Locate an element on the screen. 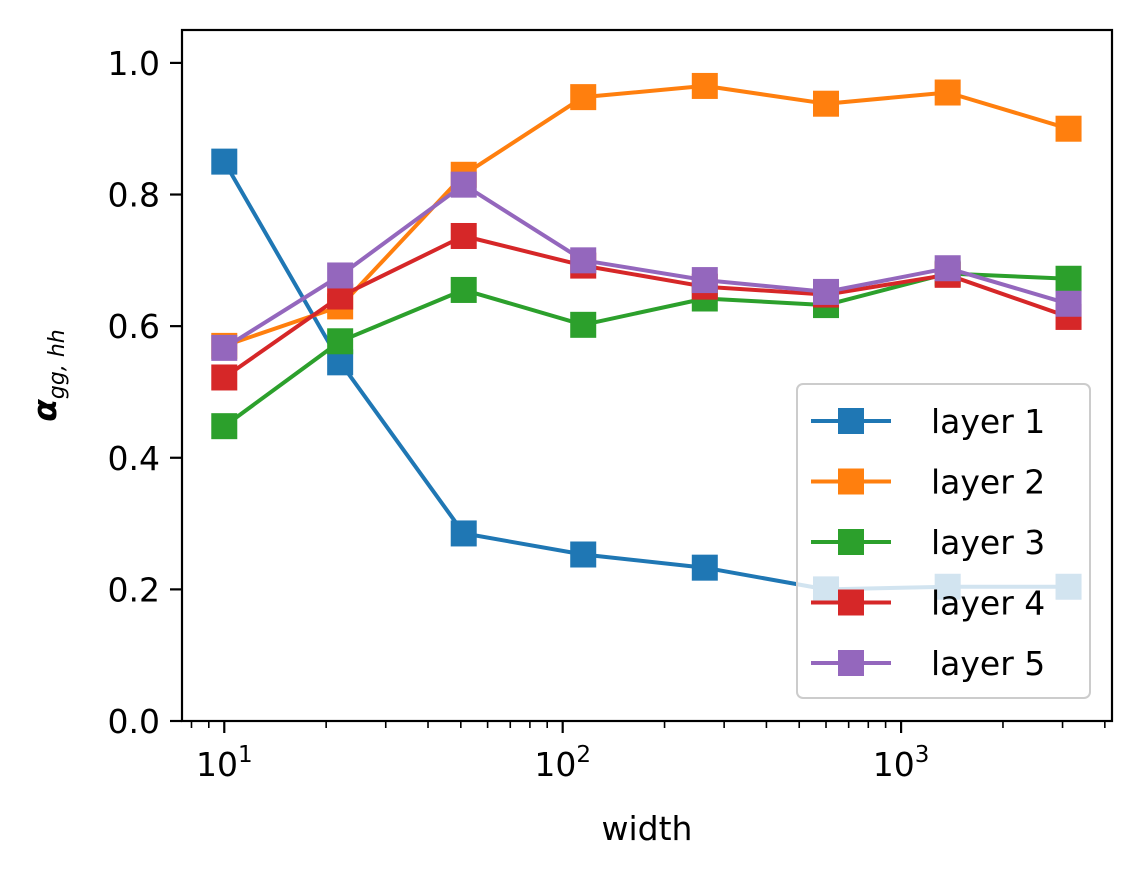  y-tick-label: 0.4 is located at coordinates (134, 458).